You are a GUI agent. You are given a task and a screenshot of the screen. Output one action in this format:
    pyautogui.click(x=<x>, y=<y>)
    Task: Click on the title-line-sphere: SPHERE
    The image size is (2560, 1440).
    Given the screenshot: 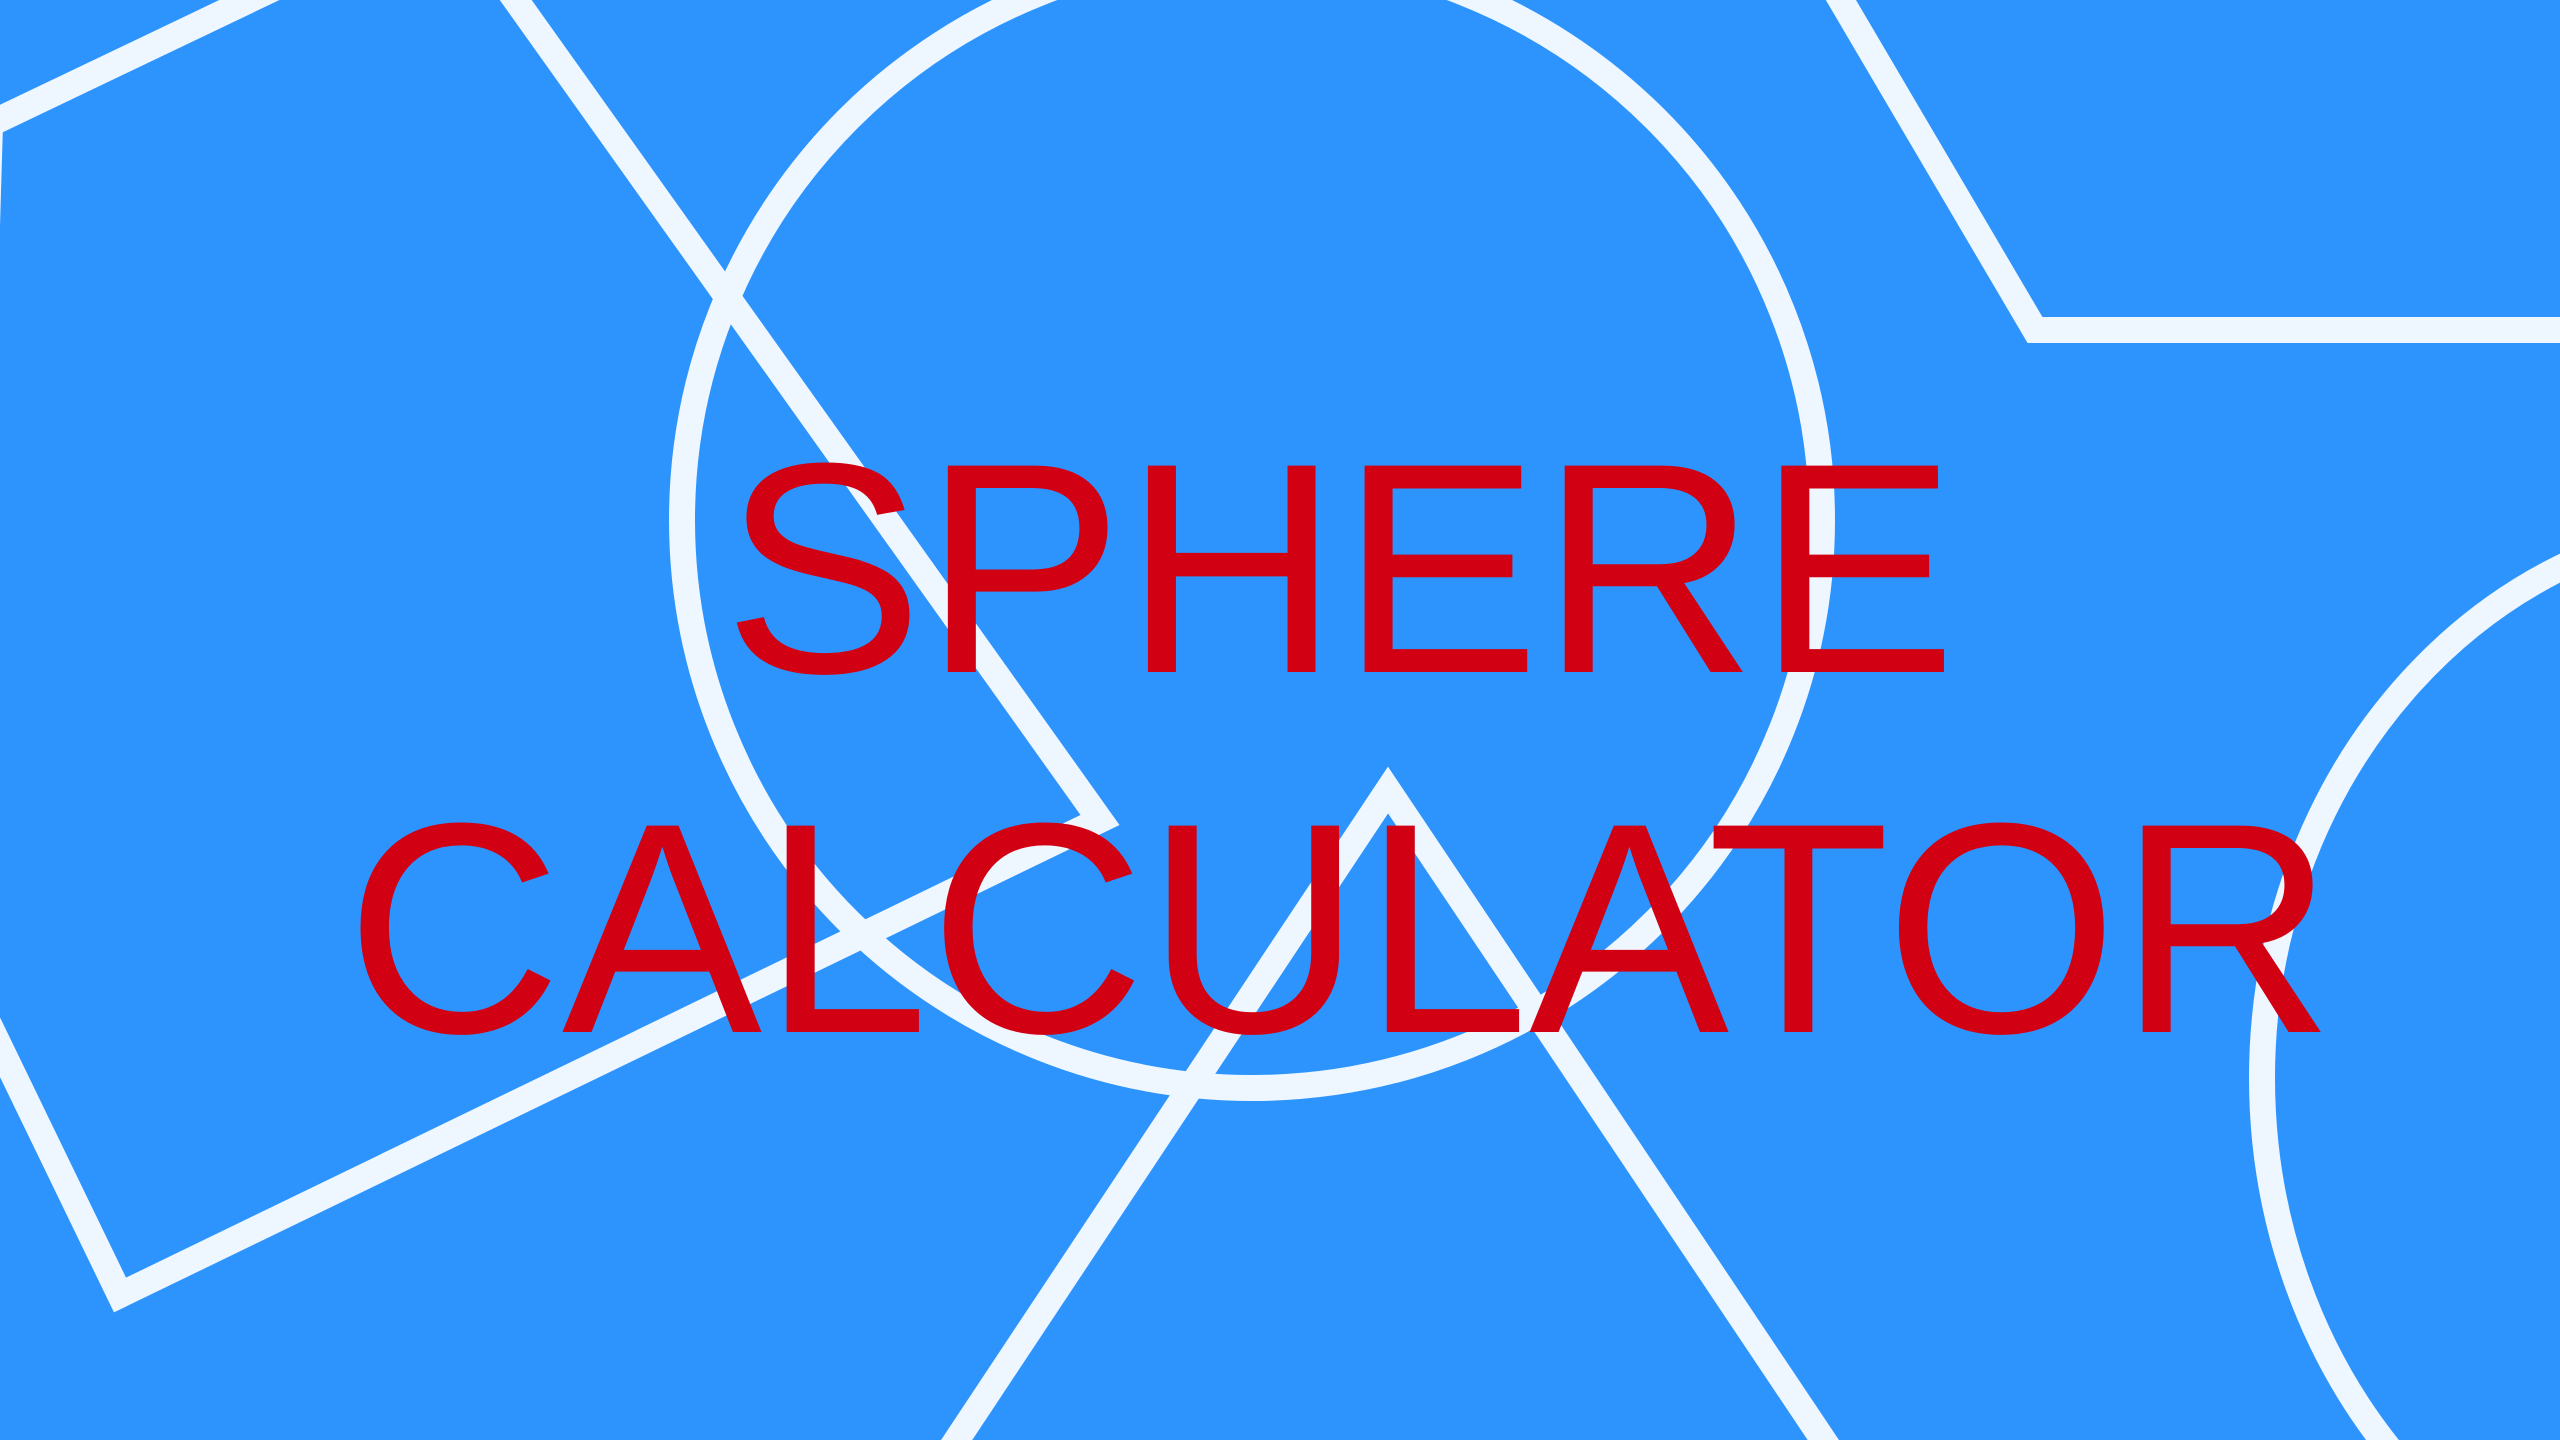 What is the action you would take?
    pyautogui.click(x=1340, y=568)
    